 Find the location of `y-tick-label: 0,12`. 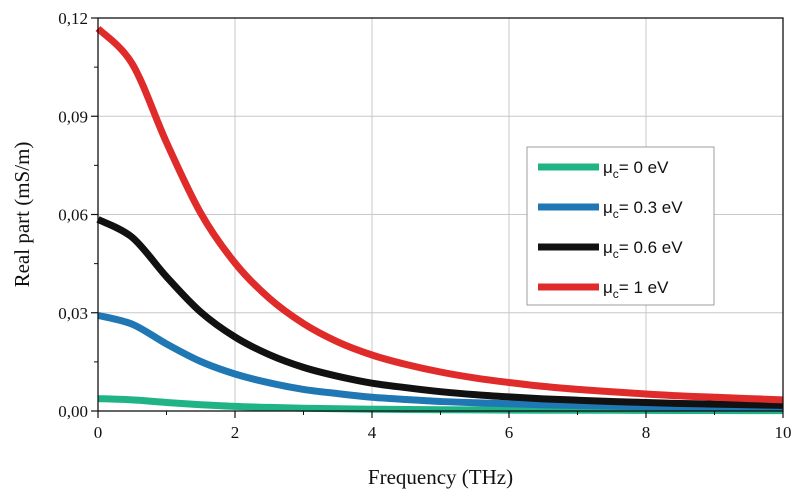

y-tick-label: 0,12 is located at coordinates (73, 18).